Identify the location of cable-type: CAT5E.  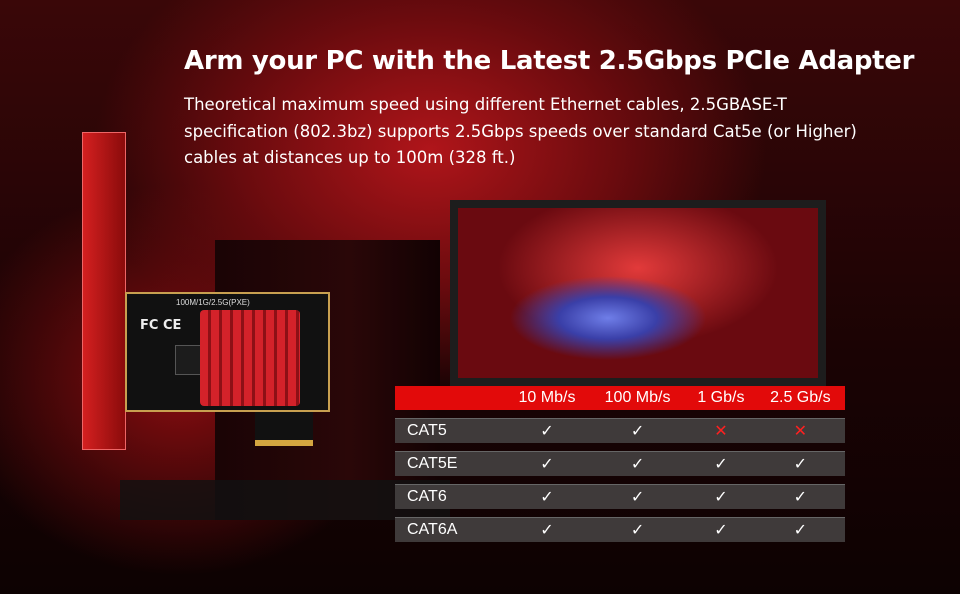
(450, 463).